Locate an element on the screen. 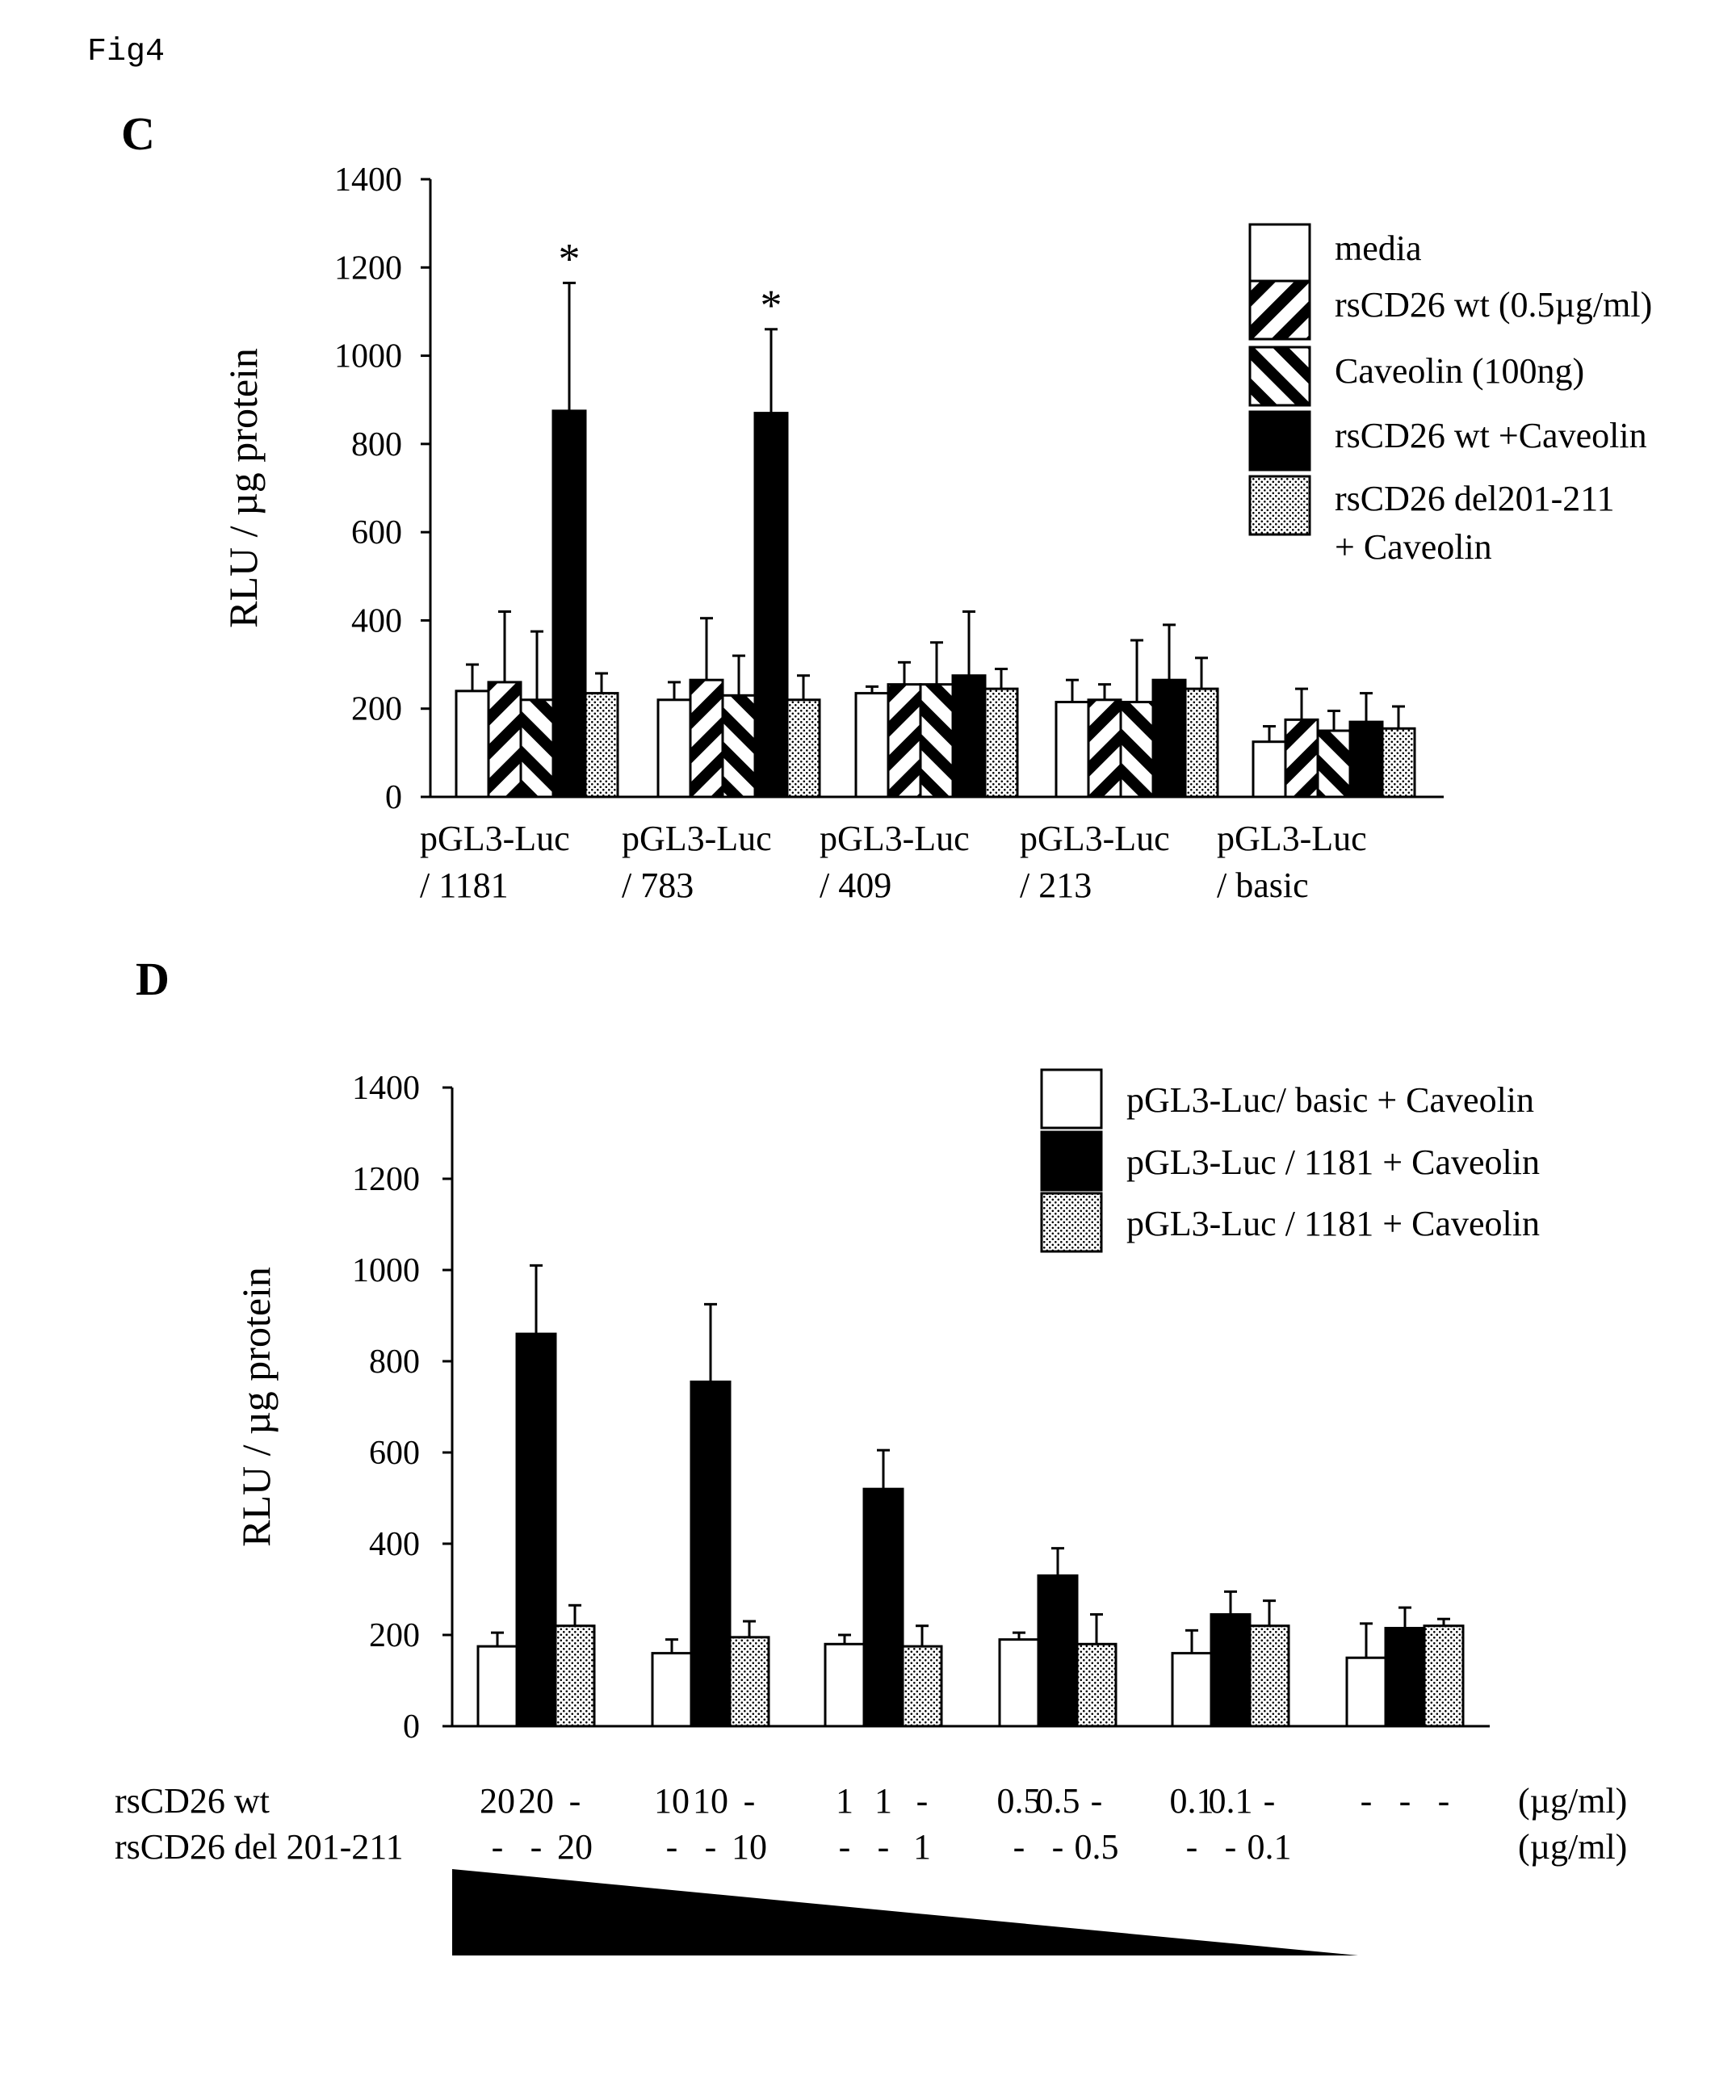 This screenshot has height=2100, width=1736. legend-label: pGL3-Luc/ basic + Caveolin is located at coordinates (1330, 1100).